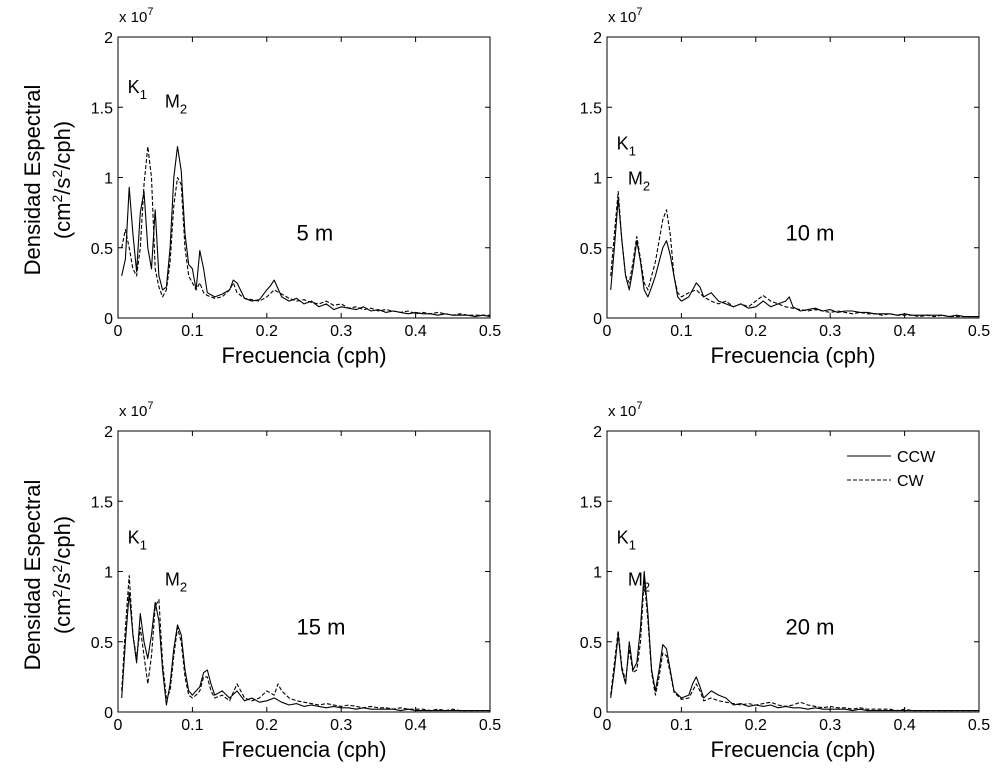 This screenshot has width=997, height=775. Describe the element at coordinates (136, 410) in the screenshot. I see `panel-3-multiplier: x 107` at that location.